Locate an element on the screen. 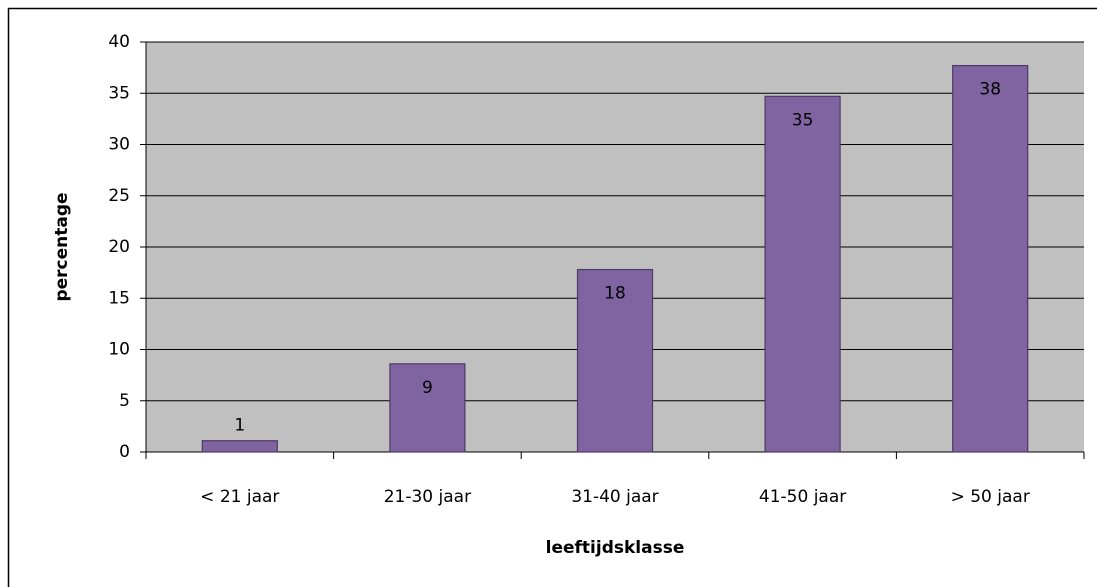 The image size is (1097, 587). y-tick-label: 0 is located at coordinates (124, 452).